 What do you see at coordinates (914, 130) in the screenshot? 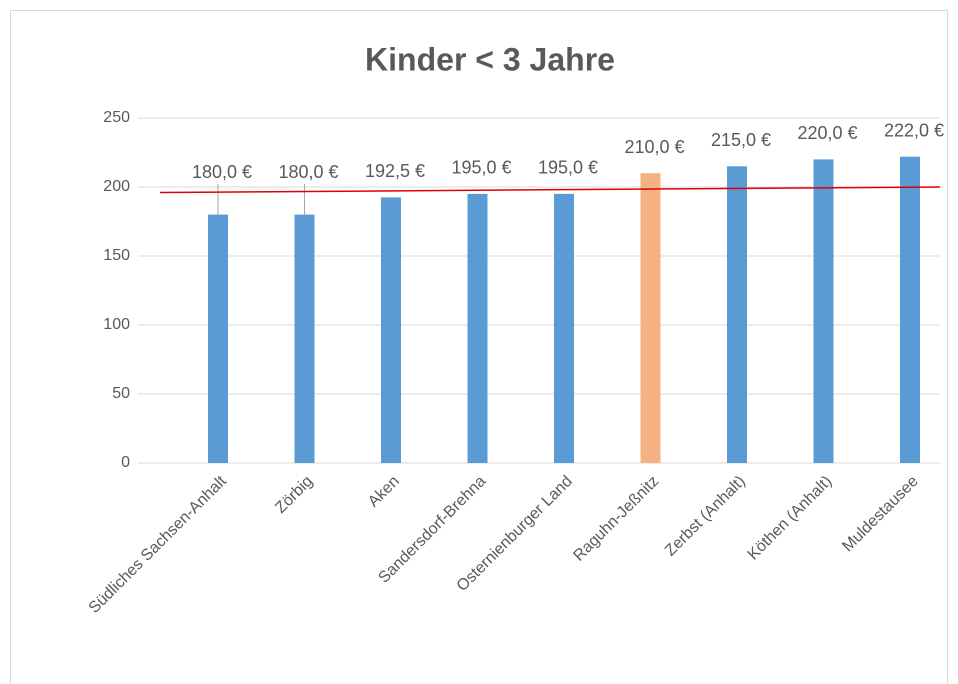
I see `value-label: 222,0 €` at bounding box center [914, 130].